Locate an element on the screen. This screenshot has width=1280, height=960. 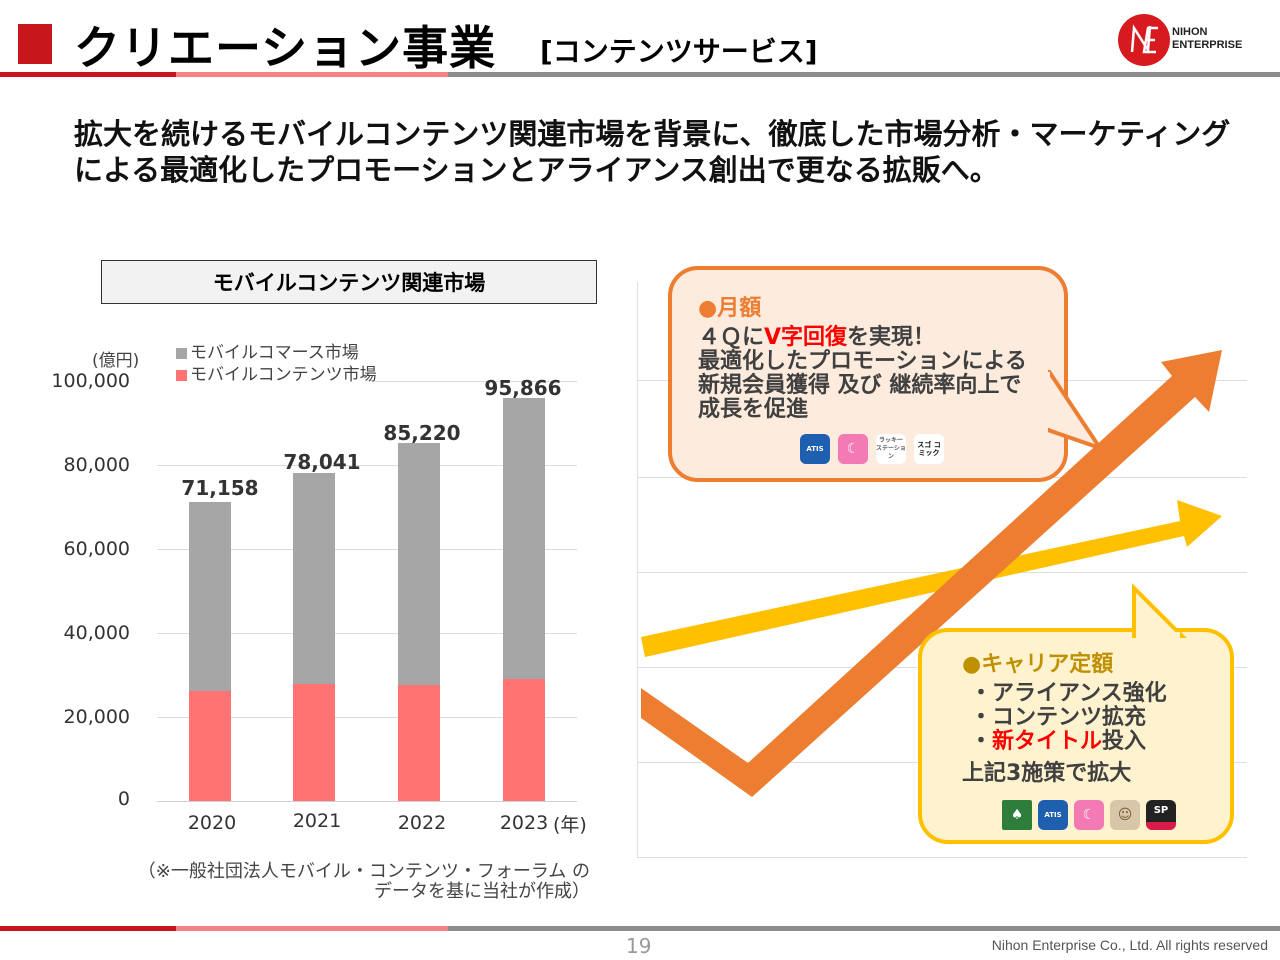
callout-monthly-line4: 成長を促進 is located at coordinates (753, 409).